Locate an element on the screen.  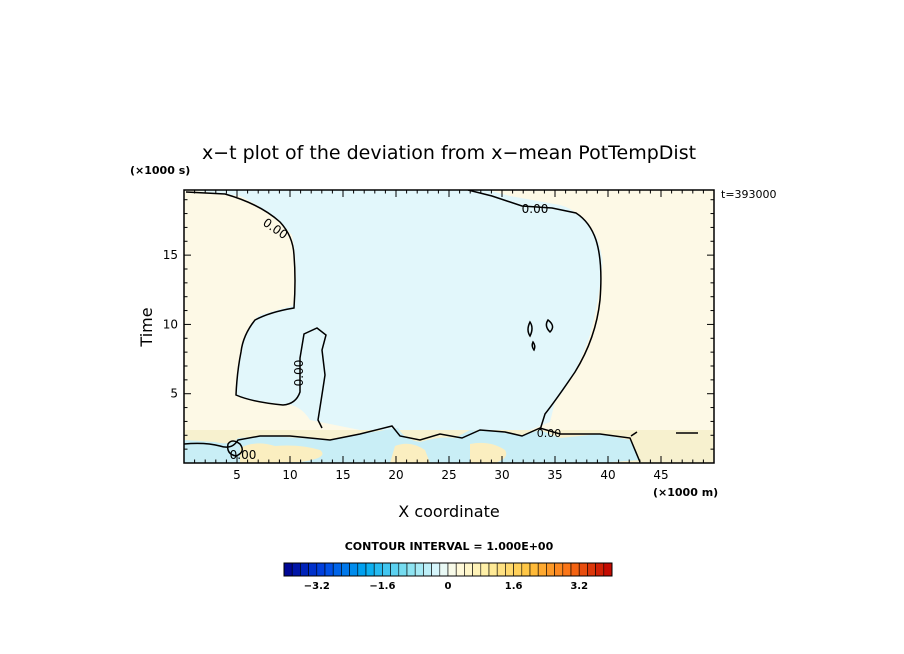
field-positive-right is located at coordinates (631, 310).